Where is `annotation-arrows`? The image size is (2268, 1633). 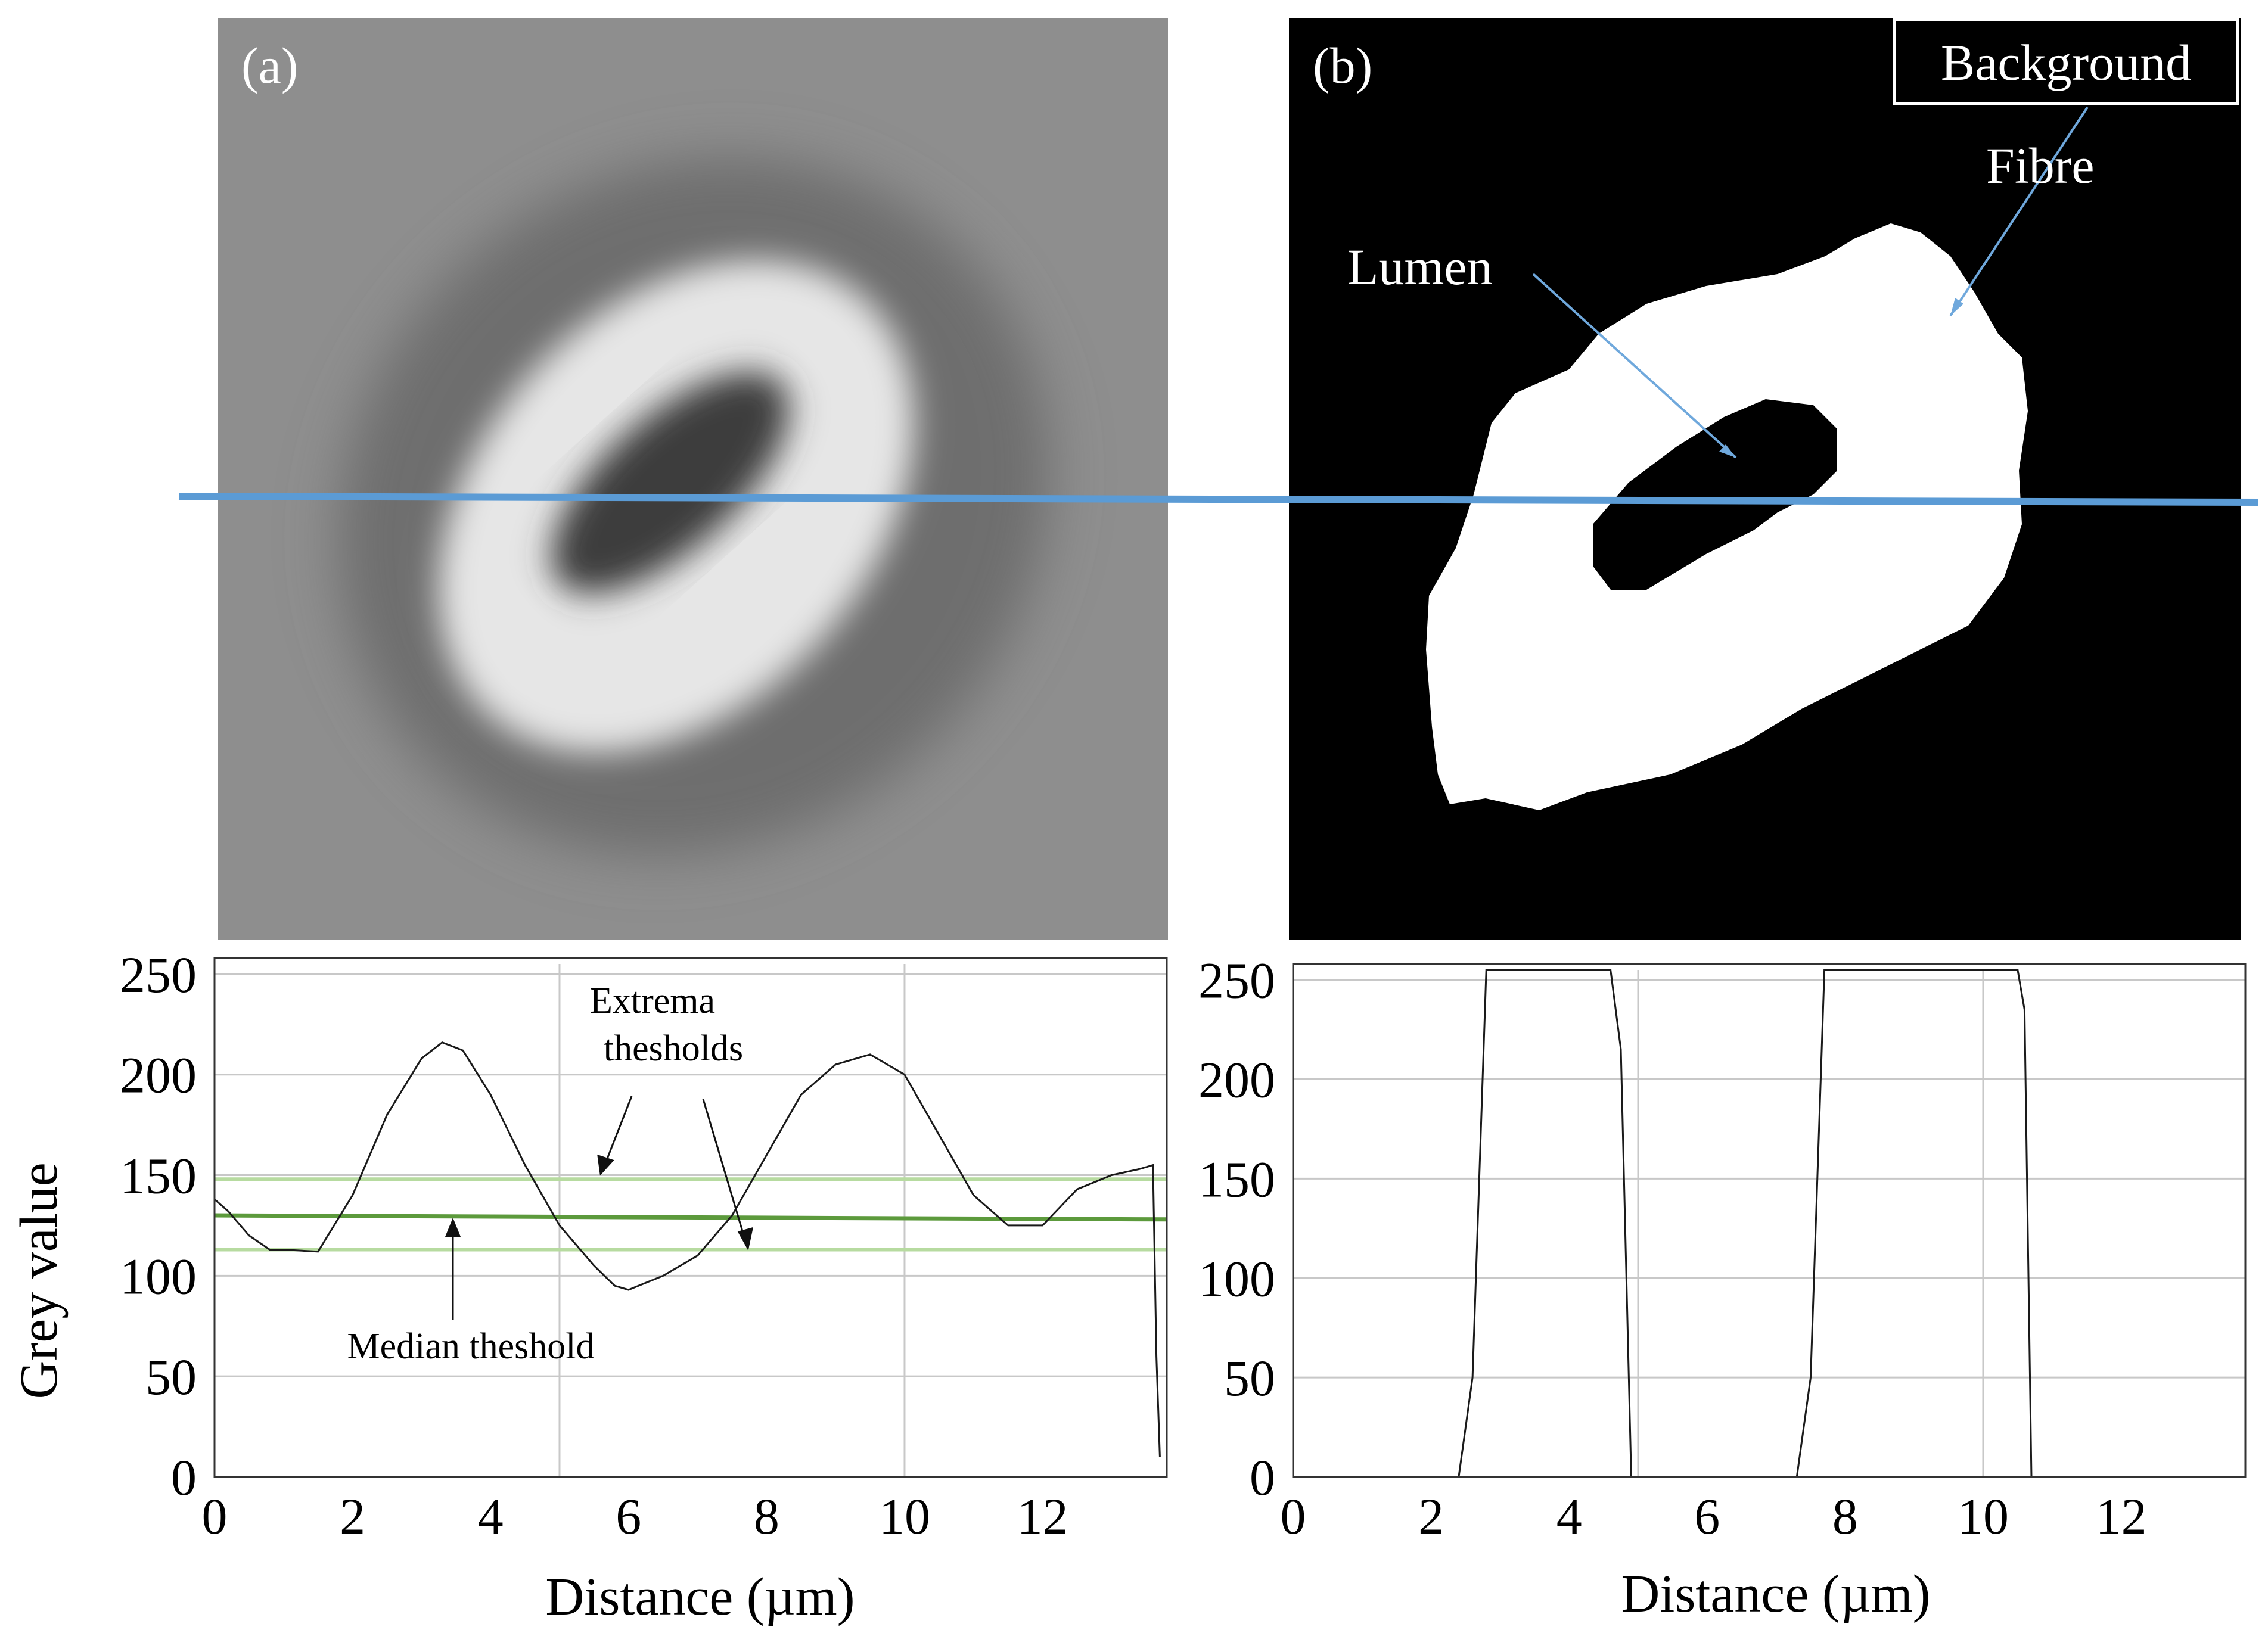
annotation-arrows is located at coordinates (599, 1208).